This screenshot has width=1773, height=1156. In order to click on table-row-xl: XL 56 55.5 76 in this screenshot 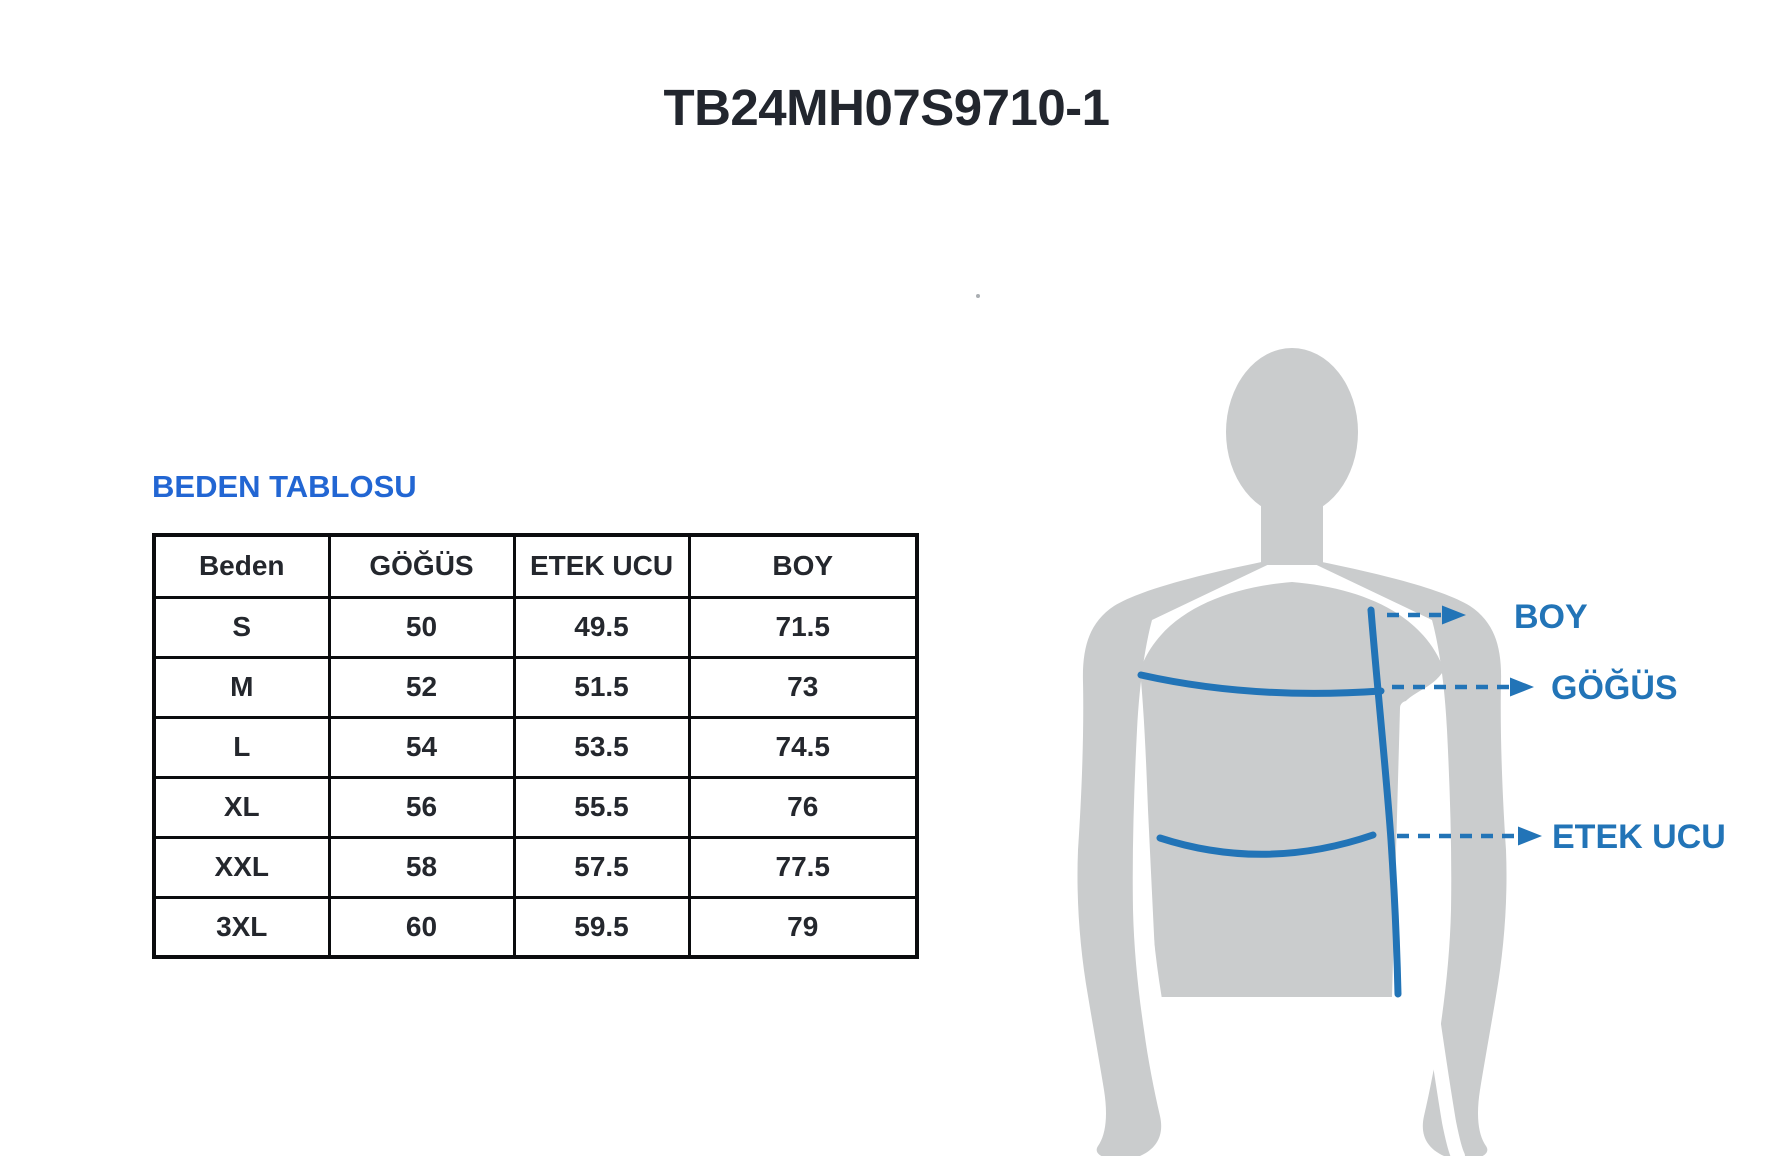, I will do `click(535, 807)`.